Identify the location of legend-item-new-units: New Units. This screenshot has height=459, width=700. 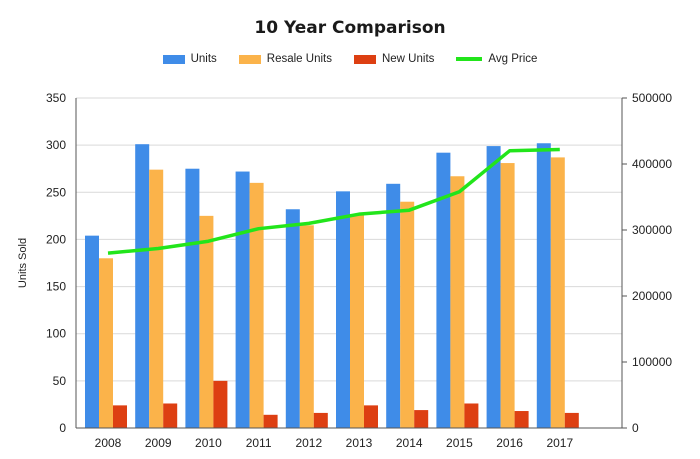
(394, 59).